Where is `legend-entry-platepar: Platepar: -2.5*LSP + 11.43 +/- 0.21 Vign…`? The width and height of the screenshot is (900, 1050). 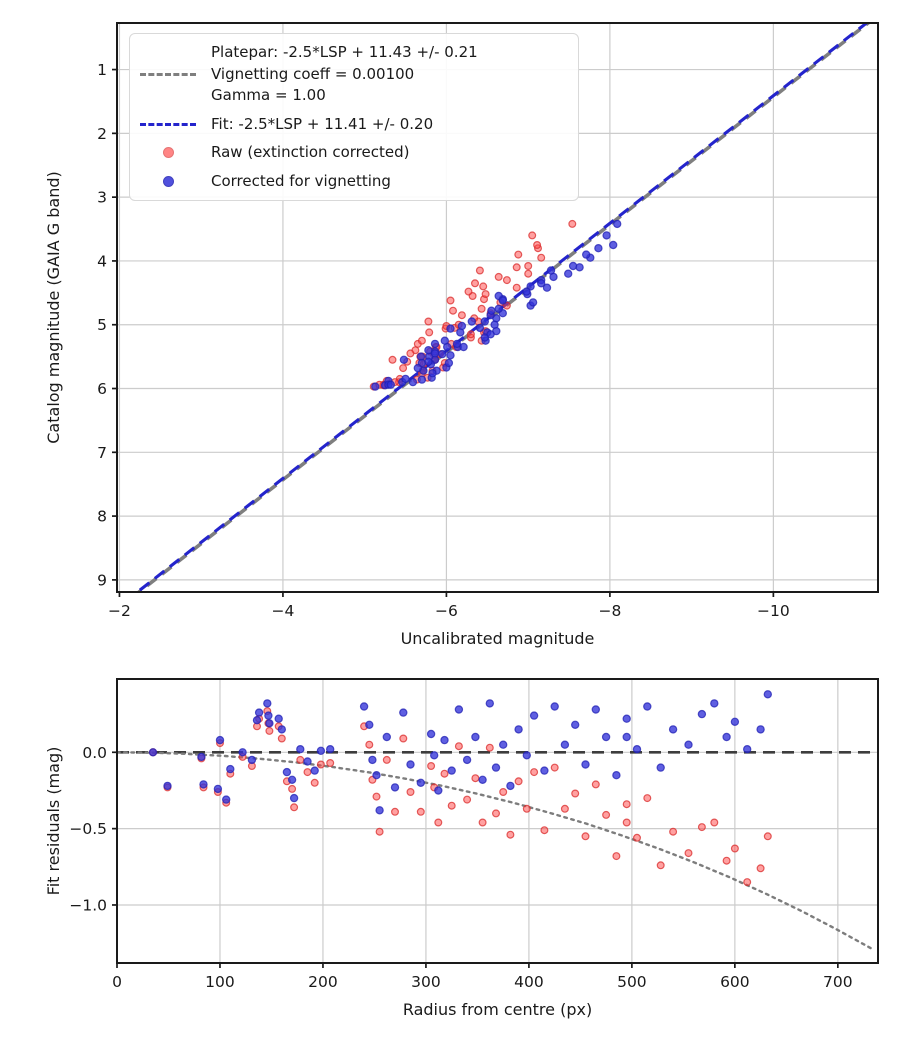
legend-entry-platepar: Platepar: -2.5*LSP + 11.43 +/- 0.21 Vign… is located at coordinates (354, 74).